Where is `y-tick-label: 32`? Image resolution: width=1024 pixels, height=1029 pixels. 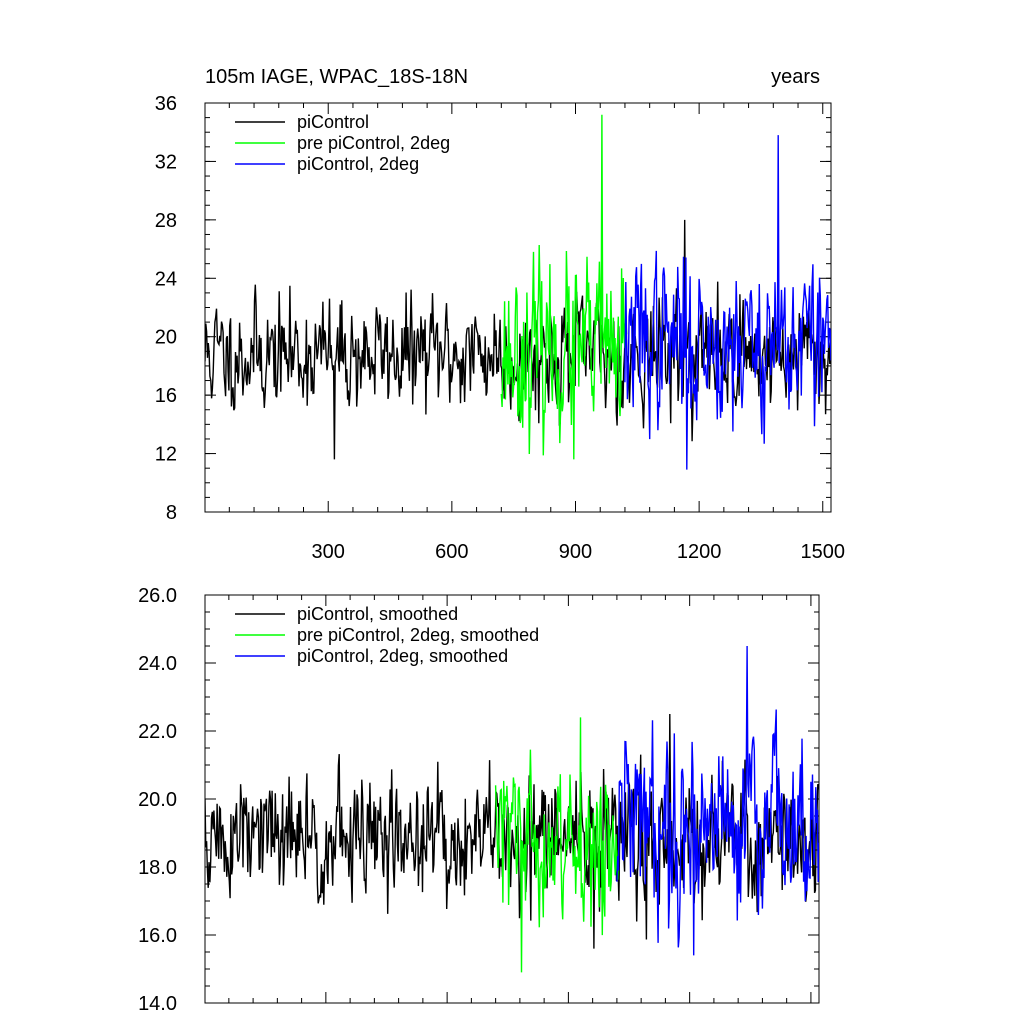
y-tick-label: 32 is located at coordinates (166, 162).